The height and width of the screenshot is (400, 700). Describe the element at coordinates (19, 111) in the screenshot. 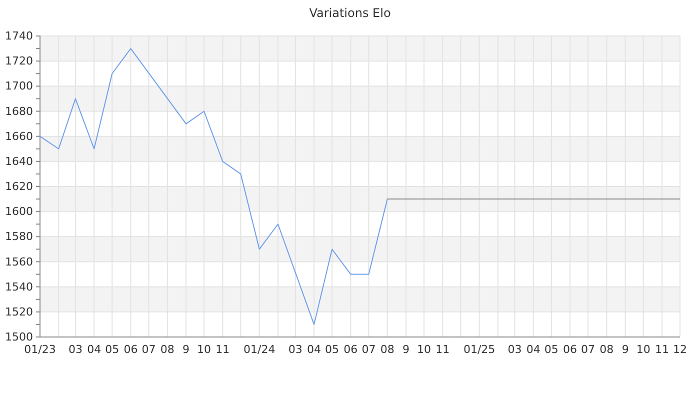

I see `y-tick-label: 1680` at that location.